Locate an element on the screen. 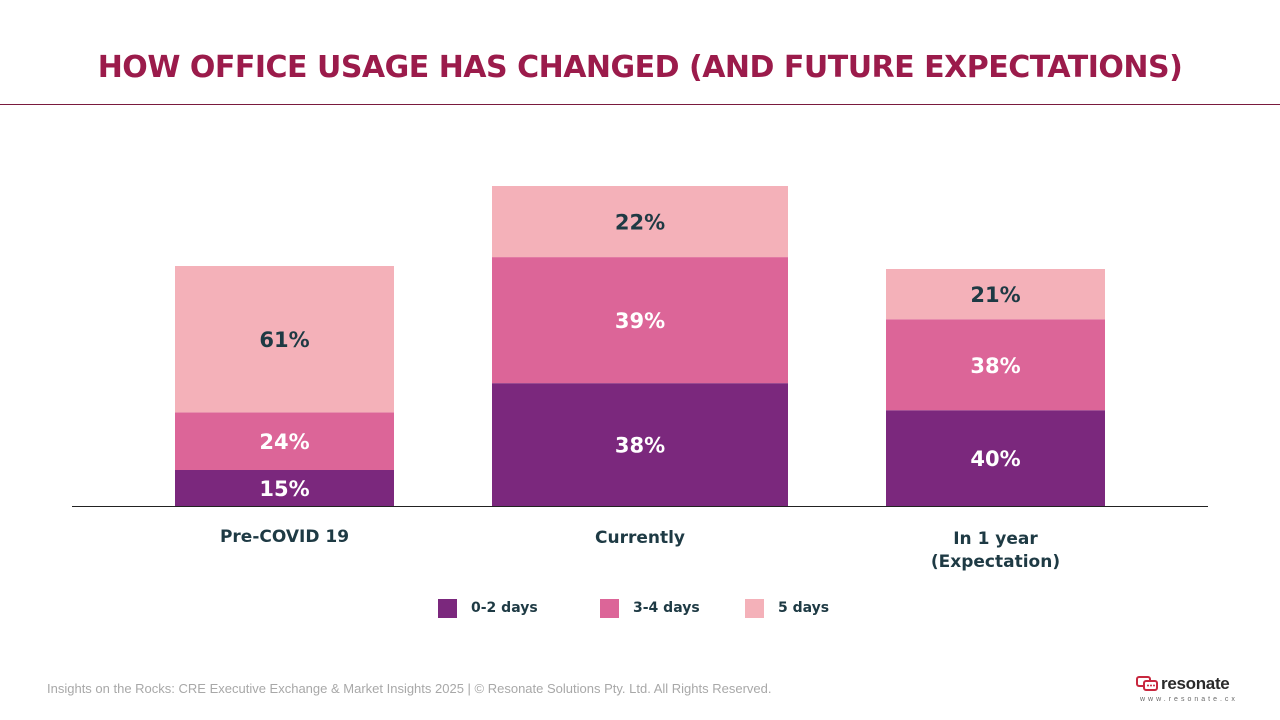 This screenshot has width=1280, height=720. logo-wordmark: resonate is located at coordinates (1195, 683).